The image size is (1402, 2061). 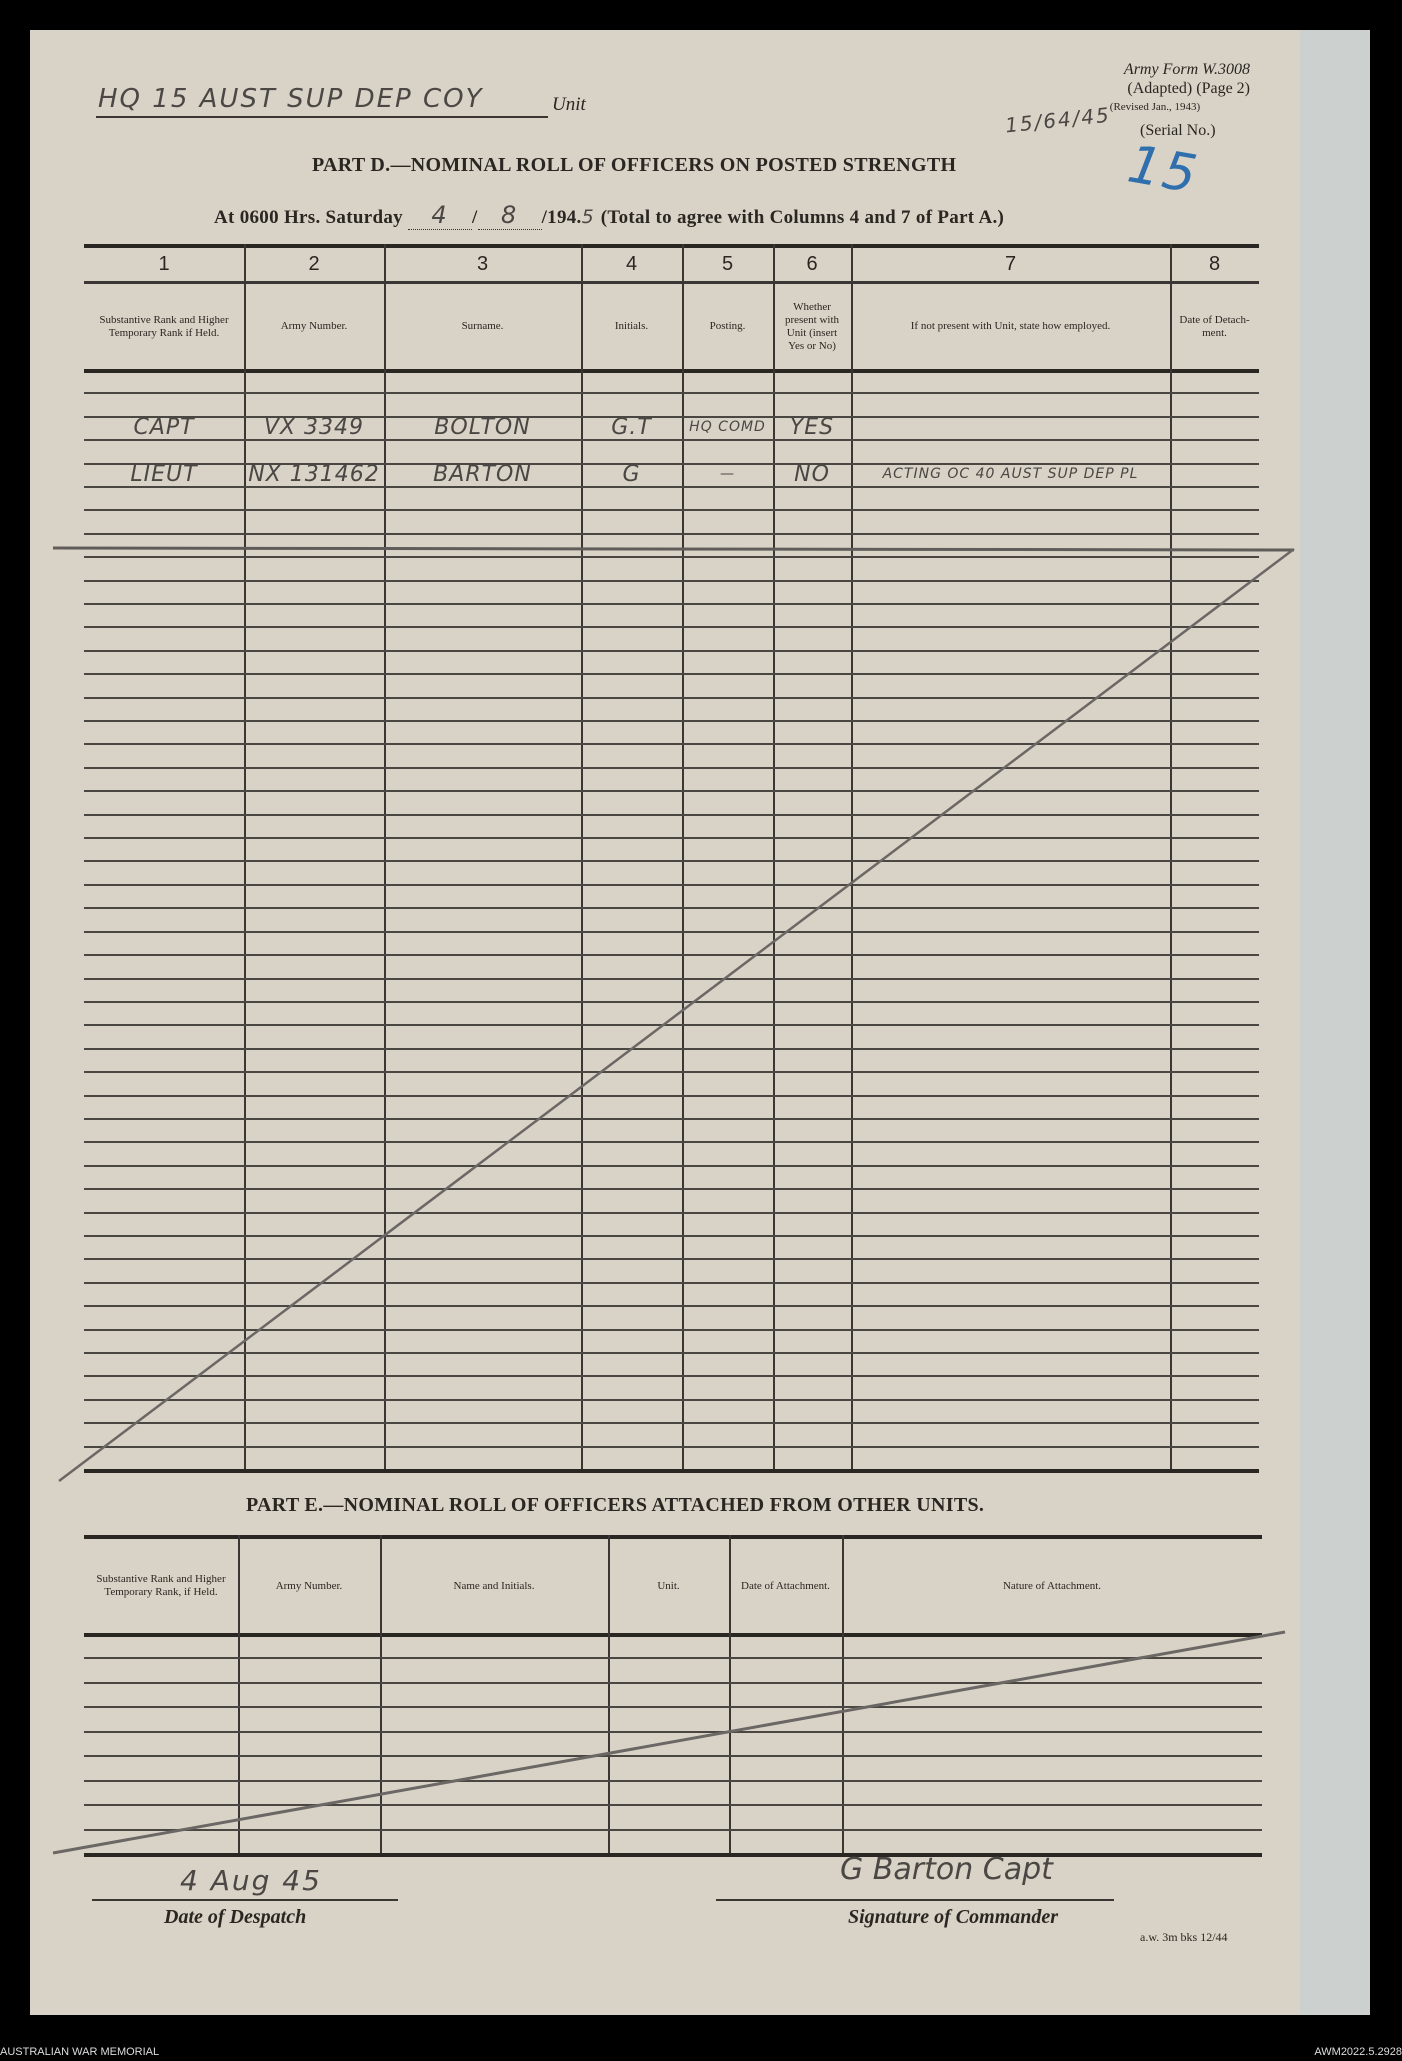 I want to click on column-number: 2, so click(x=314, y=264).